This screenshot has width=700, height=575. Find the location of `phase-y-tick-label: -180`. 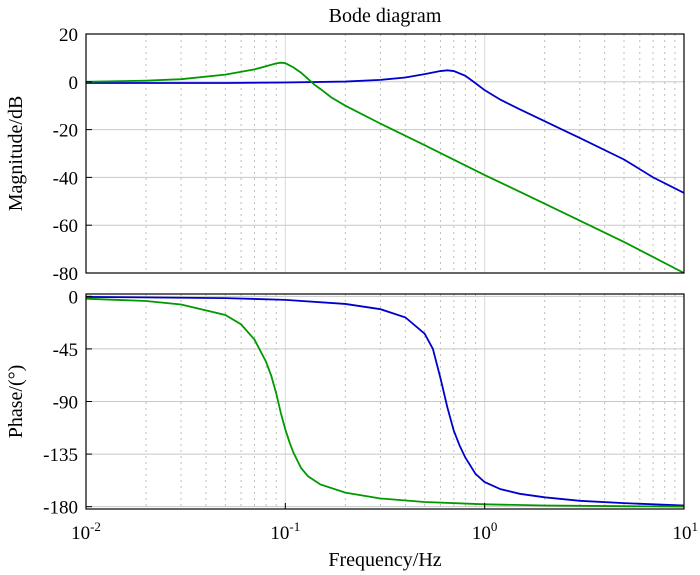

phase-y-tick-label: -180 is located at coordinates (60, 508).